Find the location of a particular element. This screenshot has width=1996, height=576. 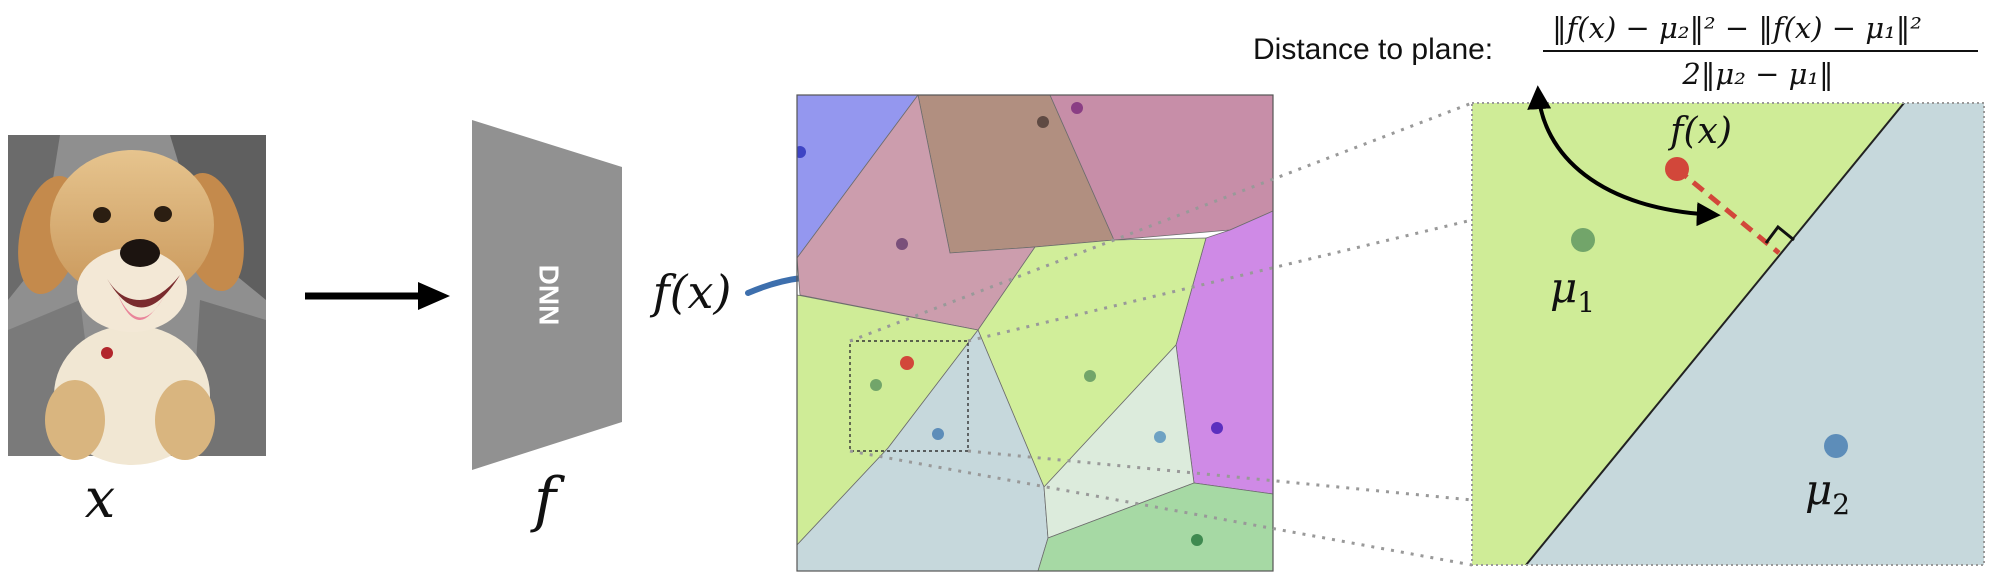

centroid-pink is located at coordinates (902, 244).